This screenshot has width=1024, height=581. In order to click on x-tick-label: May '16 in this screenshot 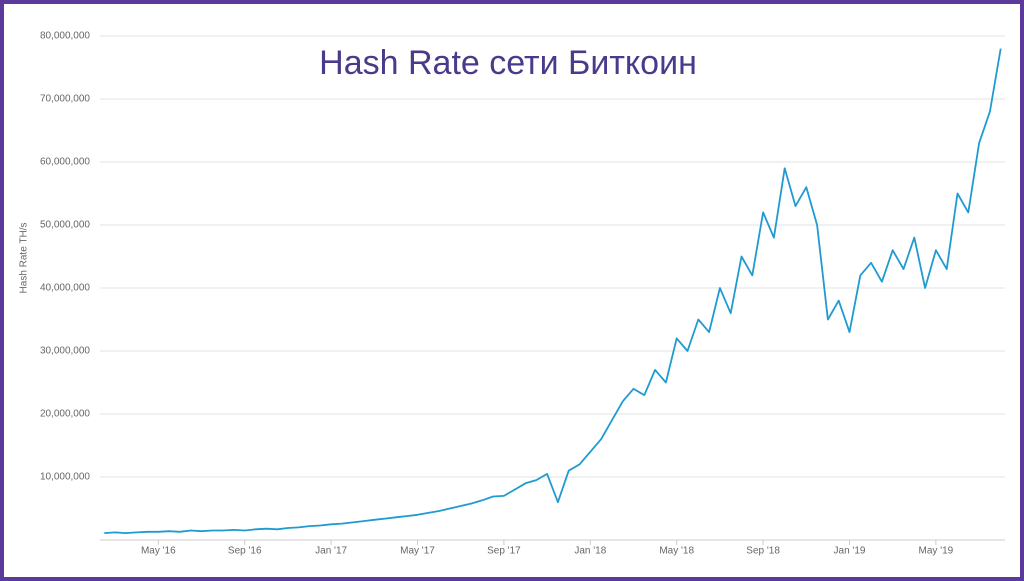, I will do `click(158, 551)`.